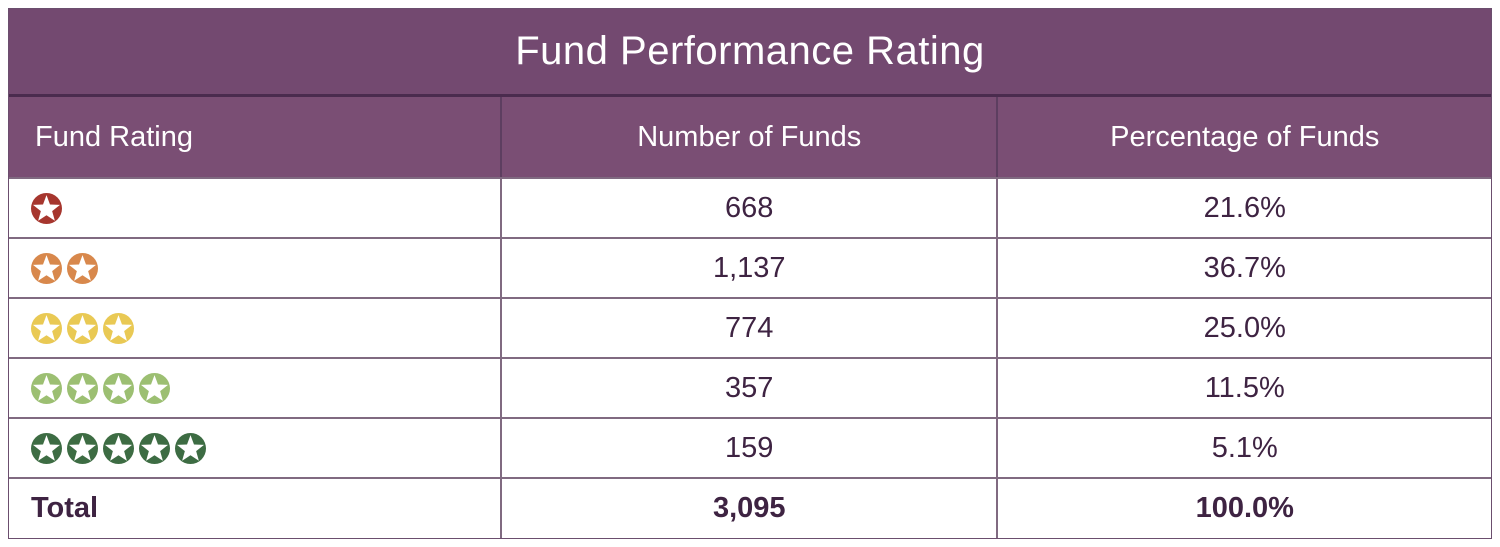  Describe the element at coordinates (1243, 507) in the screenshot. I see `total-percentage: 100.0%` at that location.